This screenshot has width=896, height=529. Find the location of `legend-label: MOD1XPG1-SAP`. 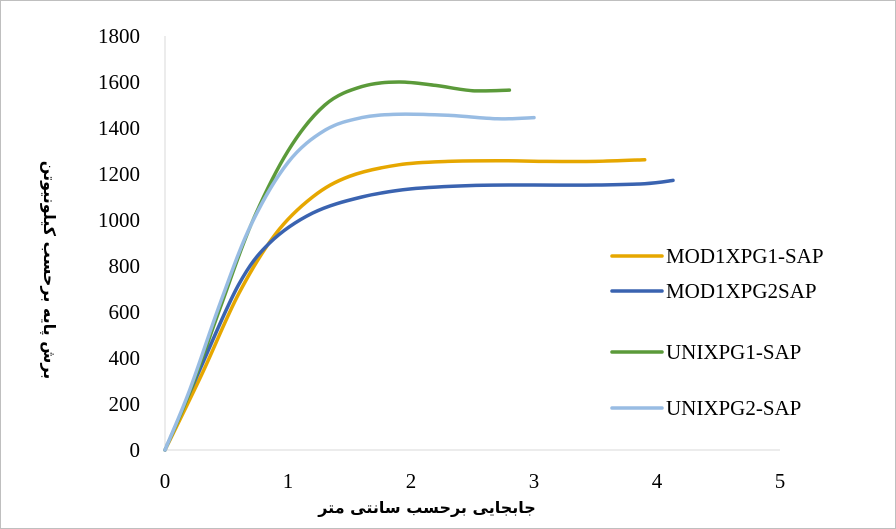

legend-label: MOD1XPG1-SAP is located at coordinates (745, 256).